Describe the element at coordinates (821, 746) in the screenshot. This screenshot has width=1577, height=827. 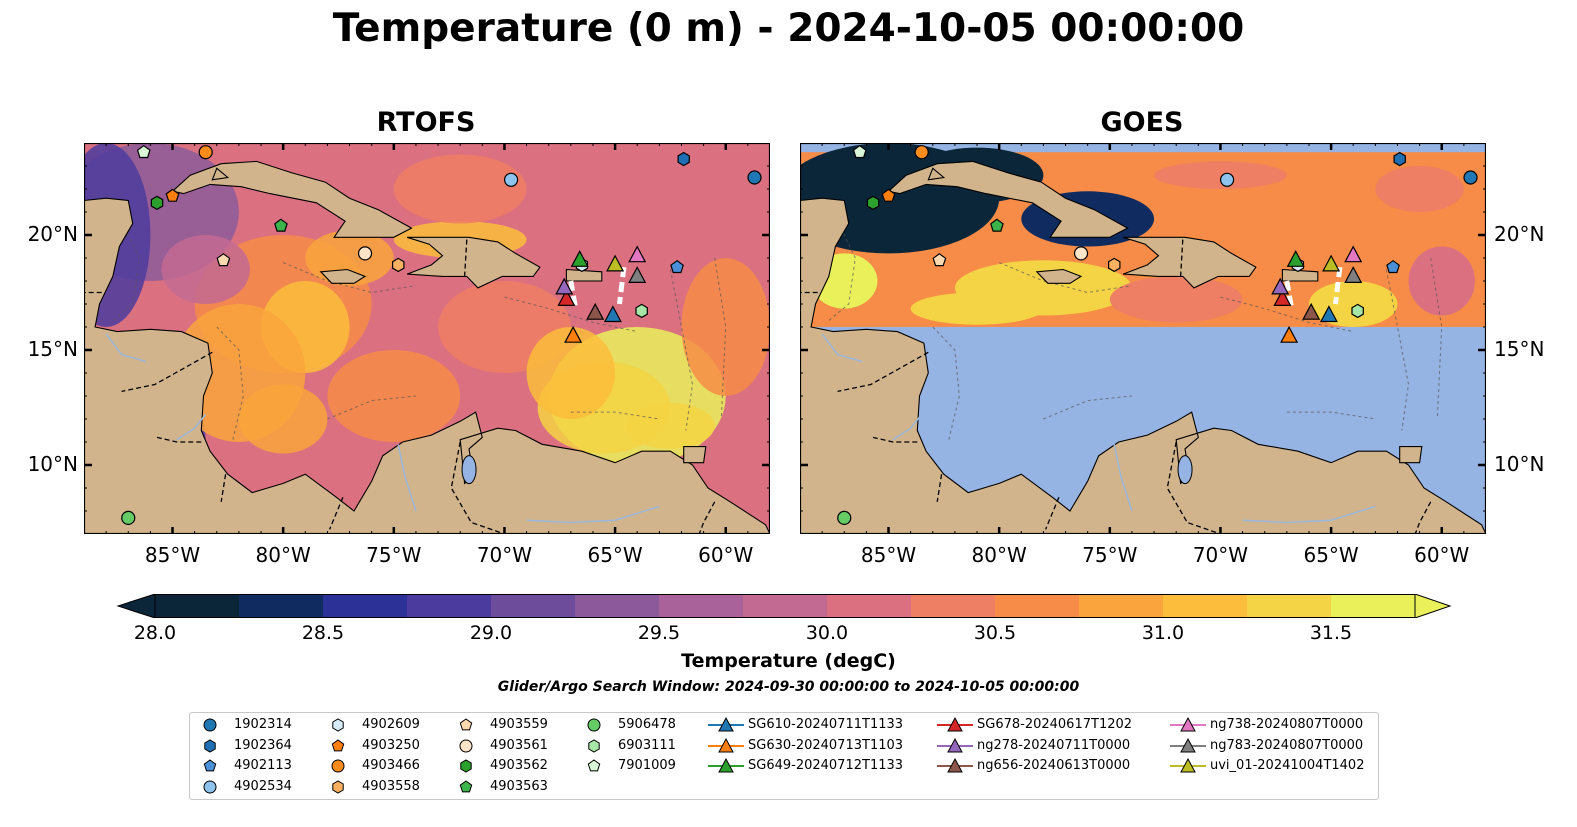
I see `legend-item: SG630-20240713T1103` at that location.